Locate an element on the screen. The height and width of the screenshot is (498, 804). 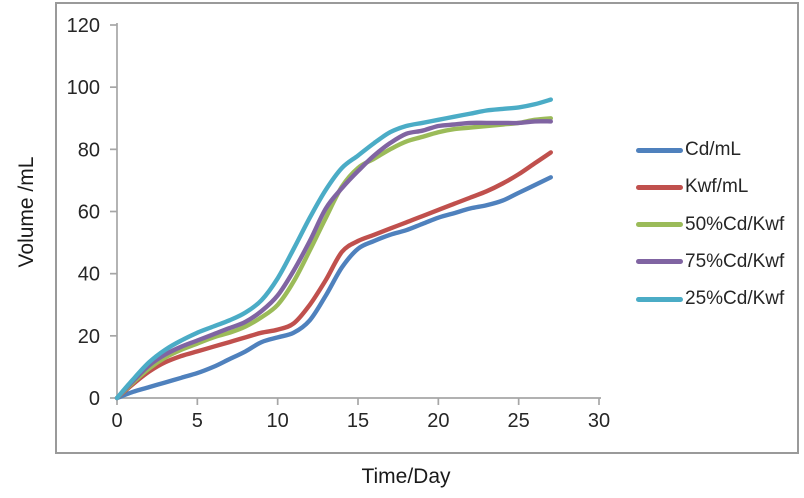
y-tick-label: 60 is located at coordinates (89, 213).